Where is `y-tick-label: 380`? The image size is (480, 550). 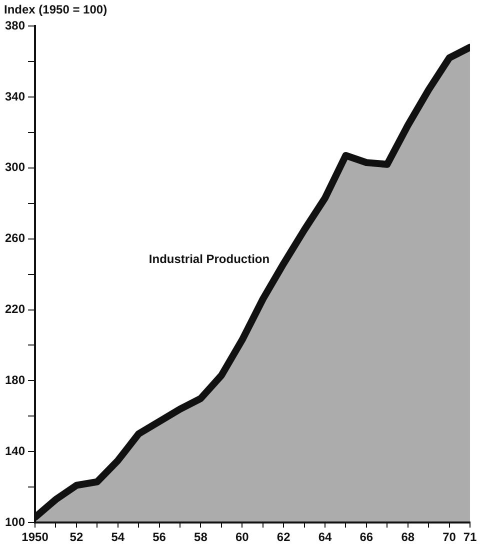 y-tick-label: 380 is located at coordinates (15, 25).